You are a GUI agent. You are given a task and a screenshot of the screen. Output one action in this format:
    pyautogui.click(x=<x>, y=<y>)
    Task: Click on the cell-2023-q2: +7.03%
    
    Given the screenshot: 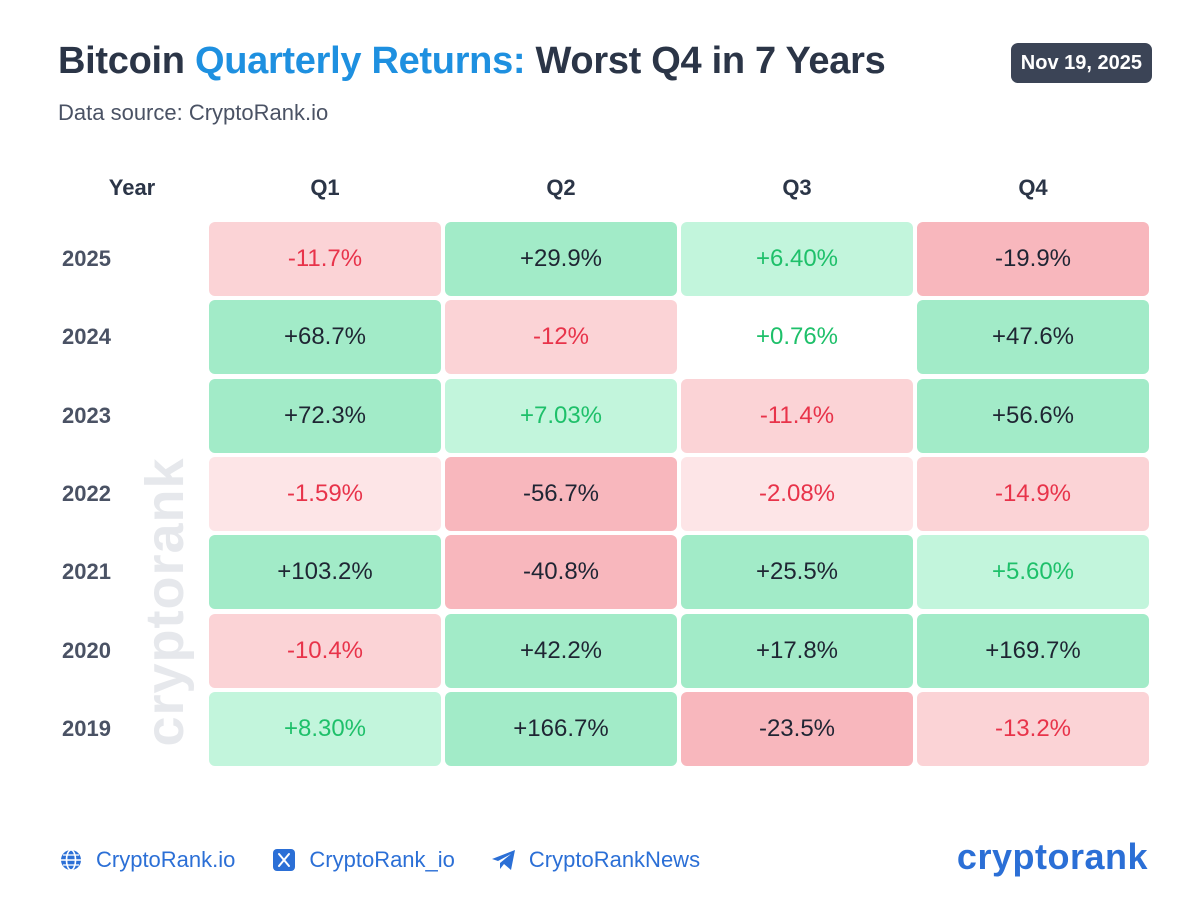 What is the action you would take?
    pyautogui.click(x=561, y=415)
    